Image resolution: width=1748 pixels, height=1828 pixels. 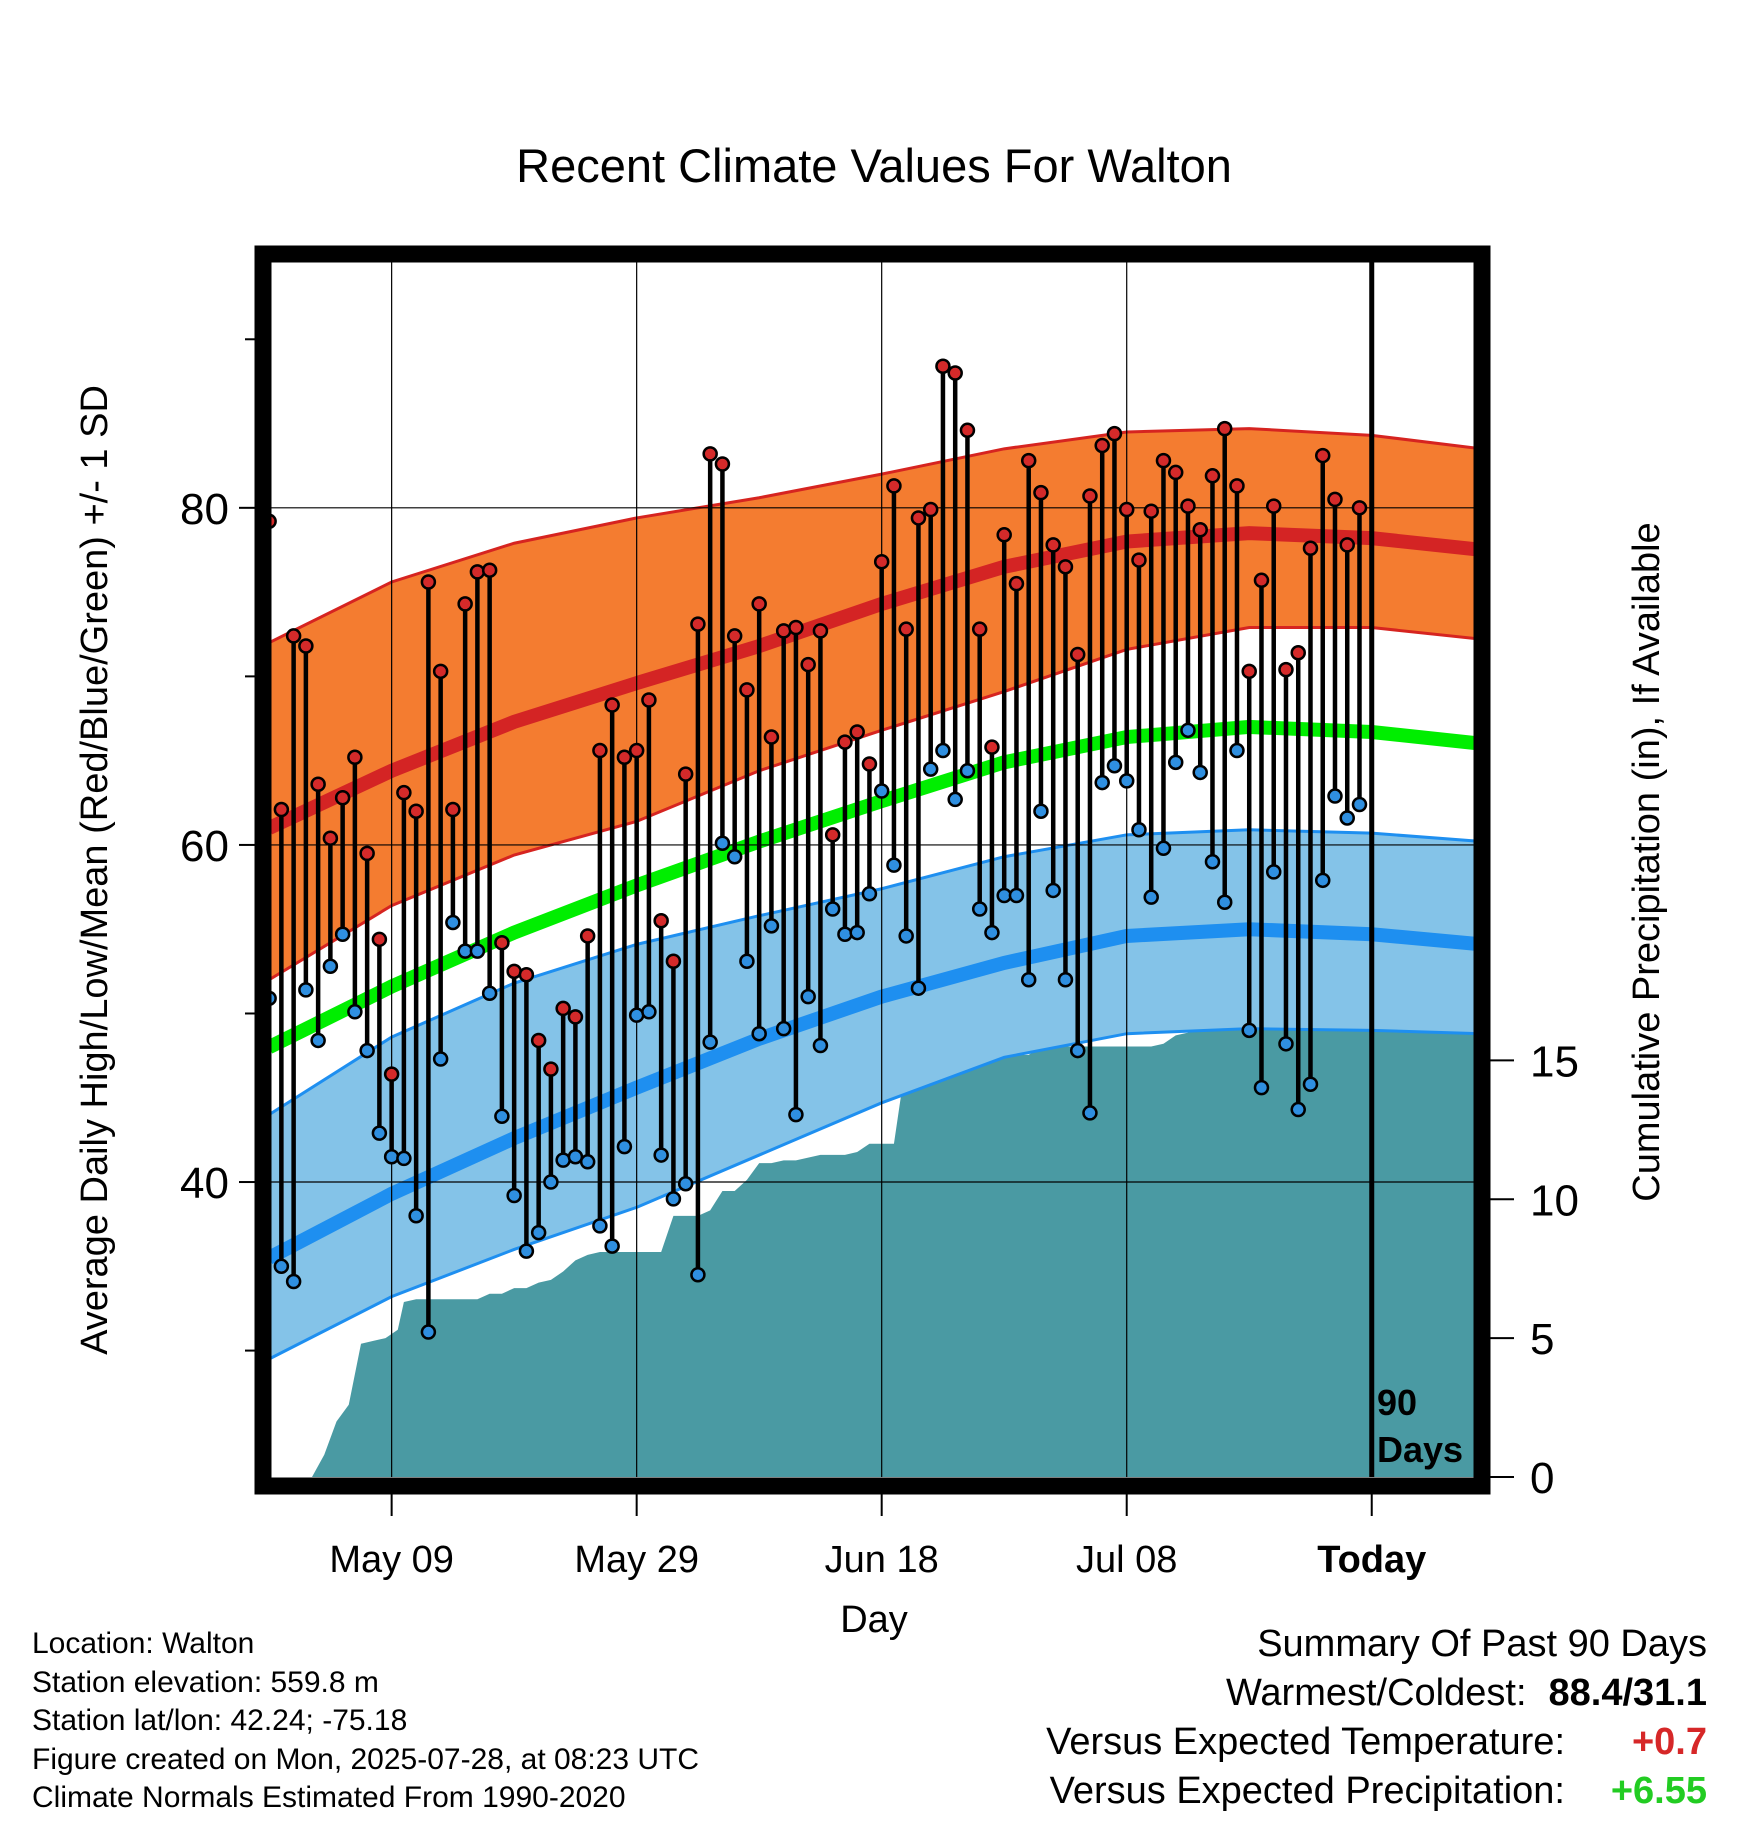 I want to click on warm-cold-label: Warmest/Coldest:, so click(x=1376, y=1693).